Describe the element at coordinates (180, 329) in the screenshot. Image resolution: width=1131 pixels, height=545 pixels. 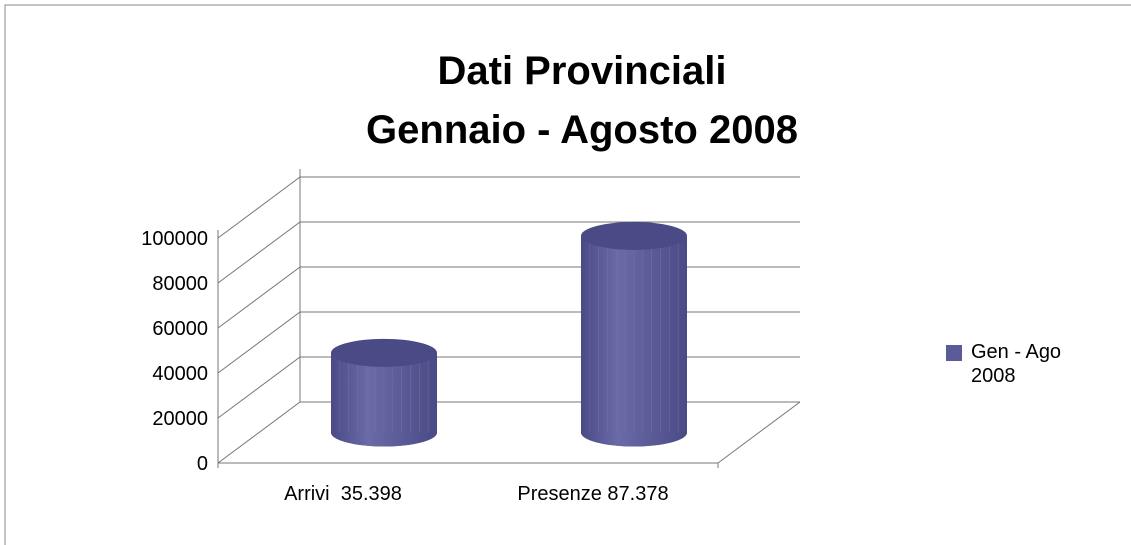
I see `y-tick-label: 60000` at that location.